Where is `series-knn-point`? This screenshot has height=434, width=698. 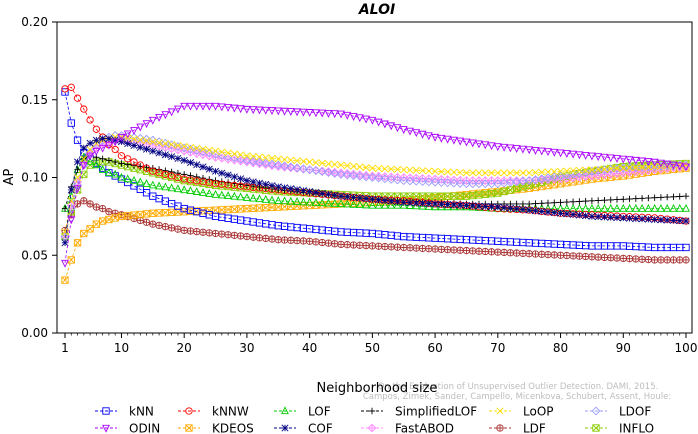
series-knn-point is located at coordinates (686, 247).